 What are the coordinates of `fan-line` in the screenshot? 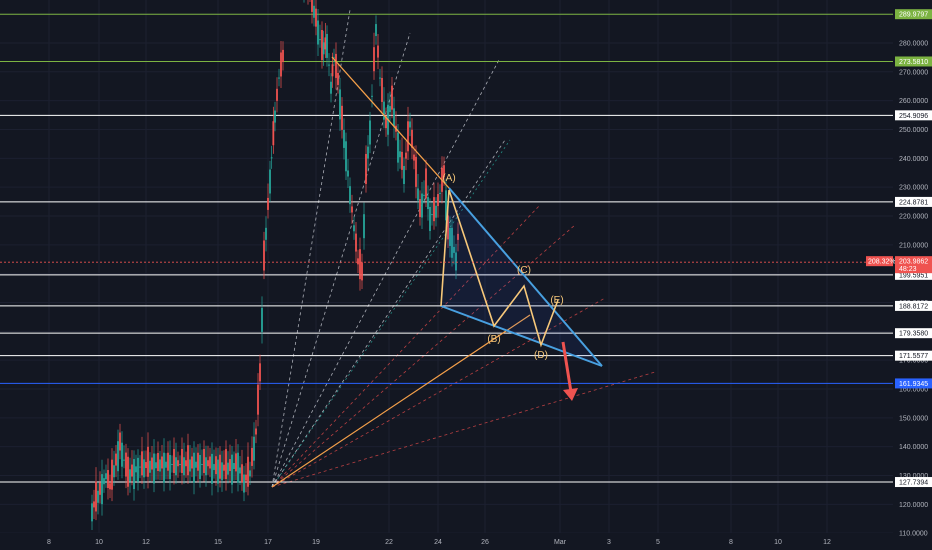 It's located at (463, 429).